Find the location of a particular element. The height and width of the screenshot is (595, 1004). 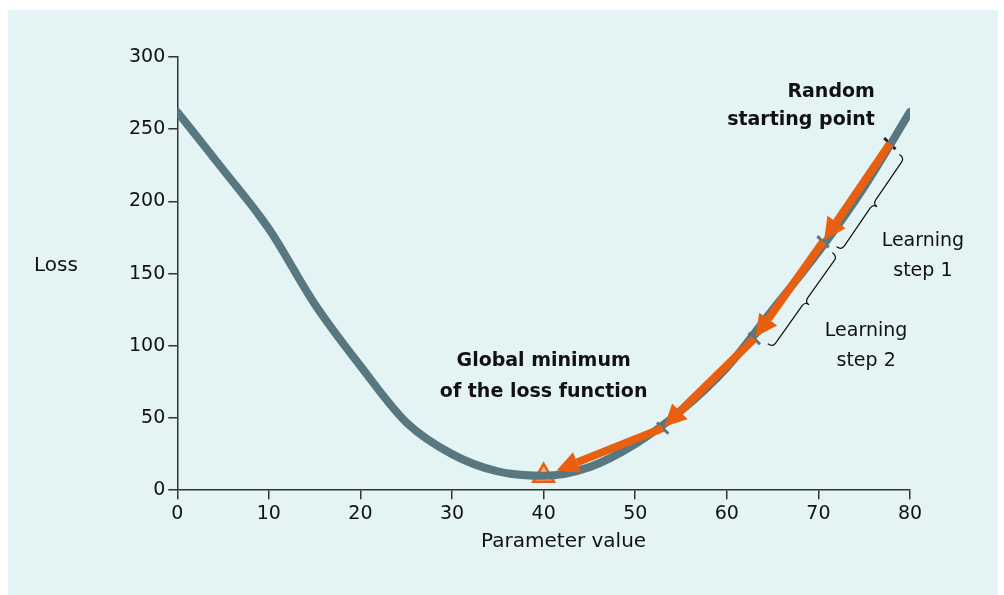

y-tick-label: 100 is located at coordinates (147, 343).